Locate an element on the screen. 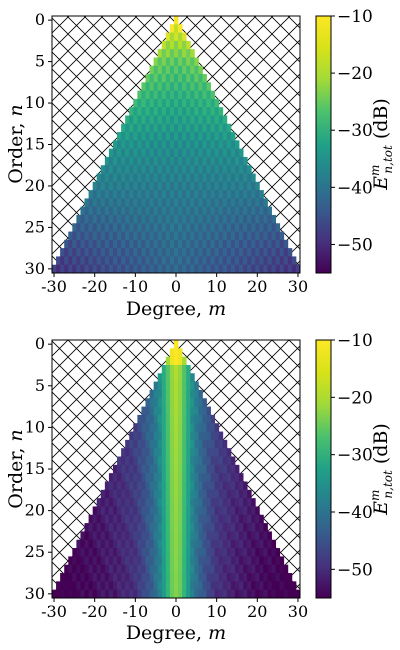 The height and width of the screenshot is (650, 400). y-tick-label: 5 is located at coordinates (40, 61).